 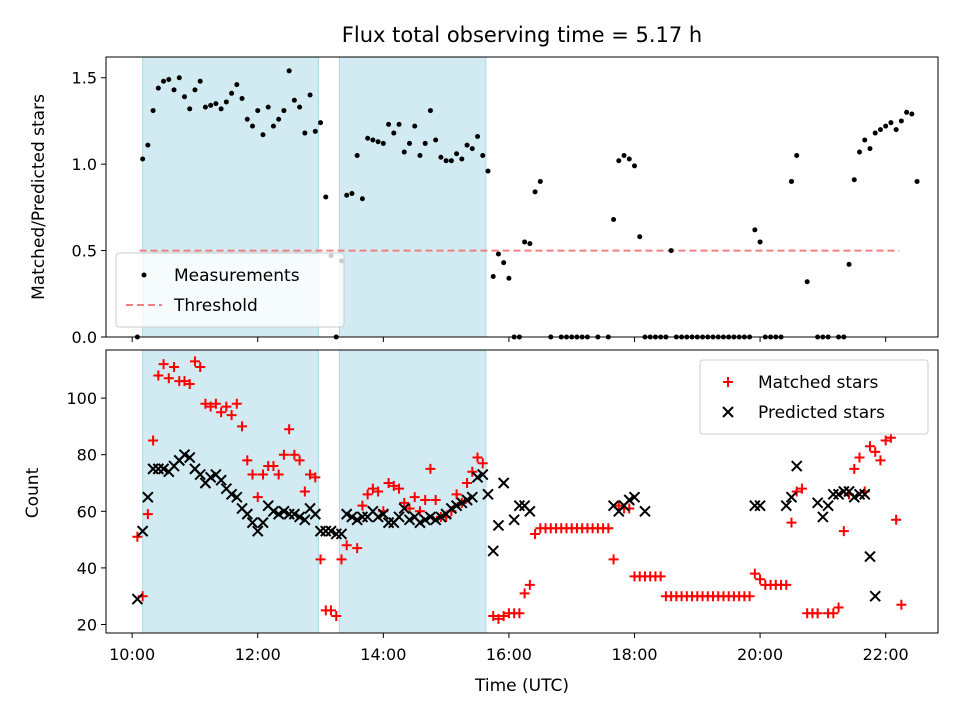 I want to click on x-tick-label: 16:00, so click(x=509, y=654).